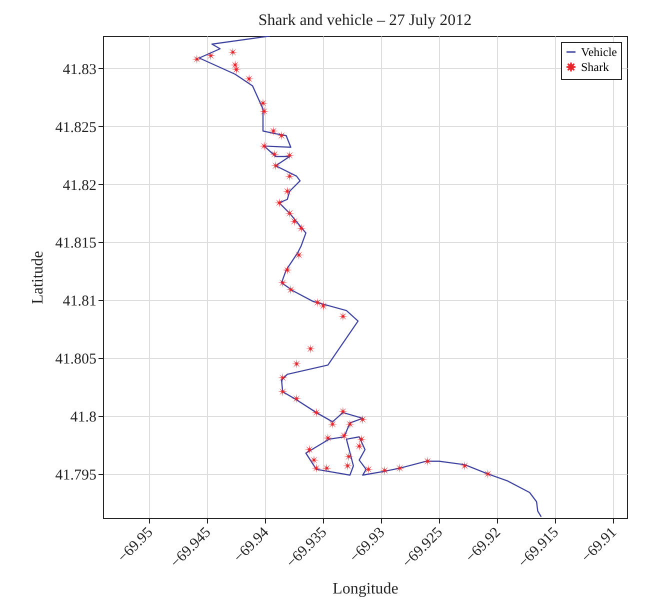 Image resolution: width=647 pixels, height=609 pixels. What do you see at coordinates (75, 128) in the screenshot?
I see `y-tick-label: 41.825` at bounding box center [75, 128].